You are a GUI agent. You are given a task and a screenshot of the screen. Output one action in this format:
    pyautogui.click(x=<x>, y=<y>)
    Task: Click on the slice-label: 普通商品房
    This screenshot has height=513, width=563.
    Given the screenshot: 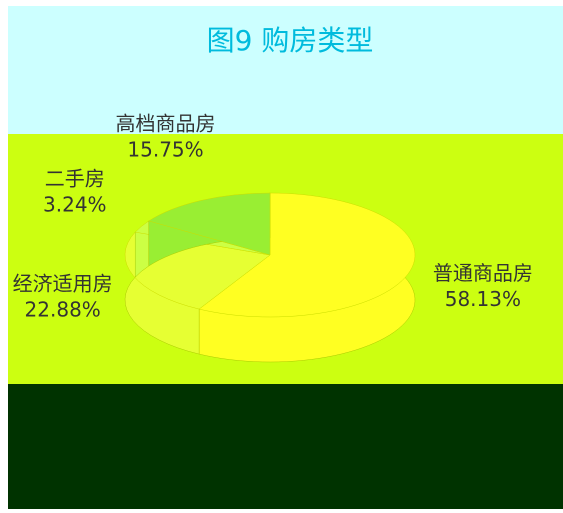 What is the action you would take?
    pyautogui.click(x=483, y=273)
    